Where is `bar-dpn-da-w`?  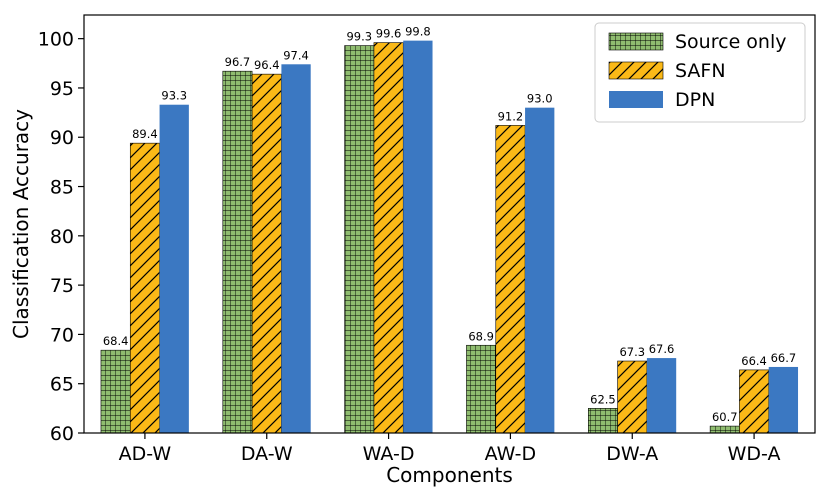 bar-dpn-da-w is located at coordinates (296, 248).